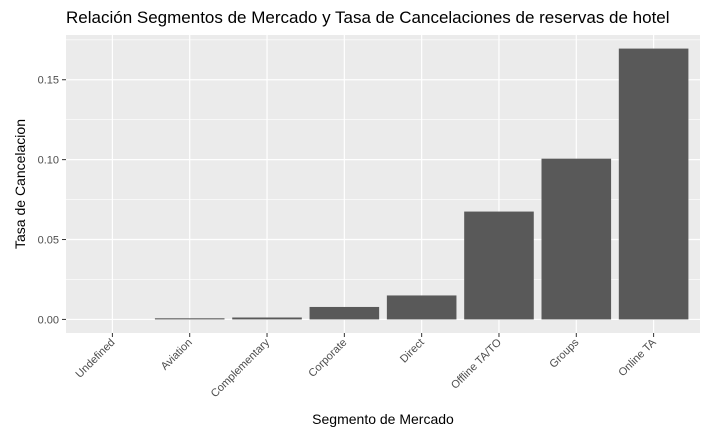 This screenshot has width=728, height=439. I want to click on bar-online-ta, so click(653, 184).